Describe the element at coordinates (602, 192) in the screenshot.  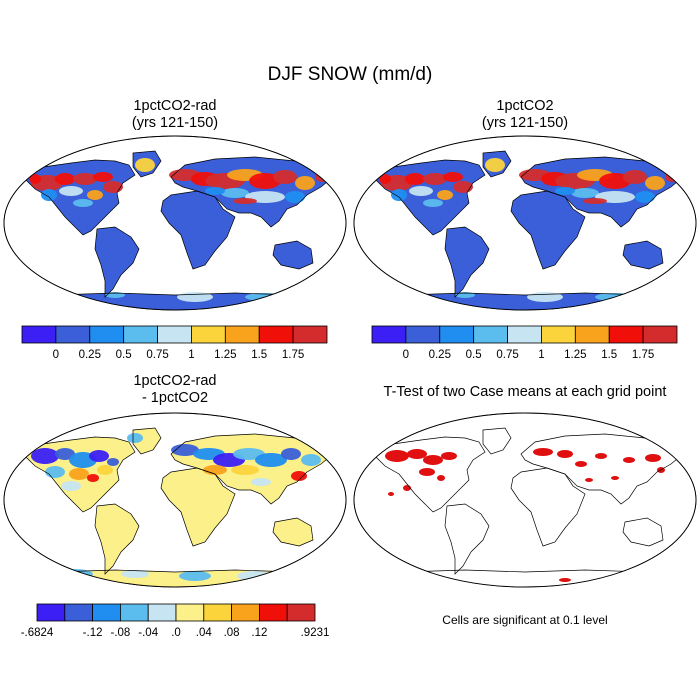
I see `panel-2-eurasia-coastline` at that location.